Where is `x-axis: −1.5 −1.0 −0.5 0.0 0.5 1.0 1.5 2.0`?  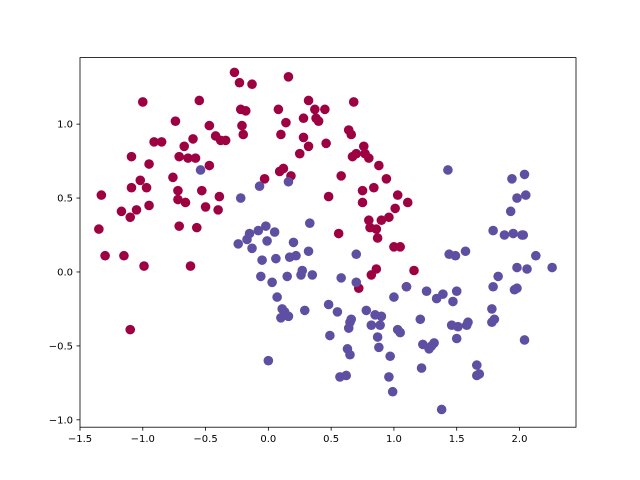 x-axis: −1.5 −1.0 −0.5 0.0 0.5 1.0 1.5 2.0 is located at coordinates (297, 436).